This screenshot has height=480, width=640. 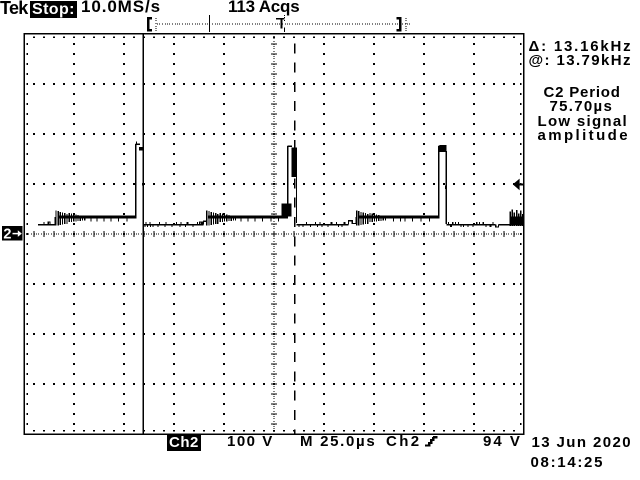 What do you see at coordinates (7, 235) in the screenshot?
I see `svg-text: 2` at bounding box center [7, 235].